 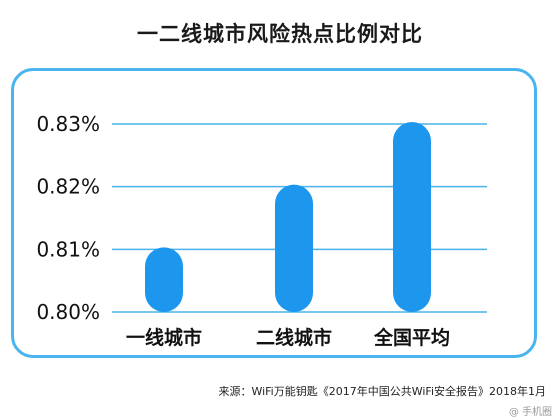 What do you see at coordinates (411, 337) in the screenshot?
I see `x-category-label: 全国平均` at bounding box center [411, 337].